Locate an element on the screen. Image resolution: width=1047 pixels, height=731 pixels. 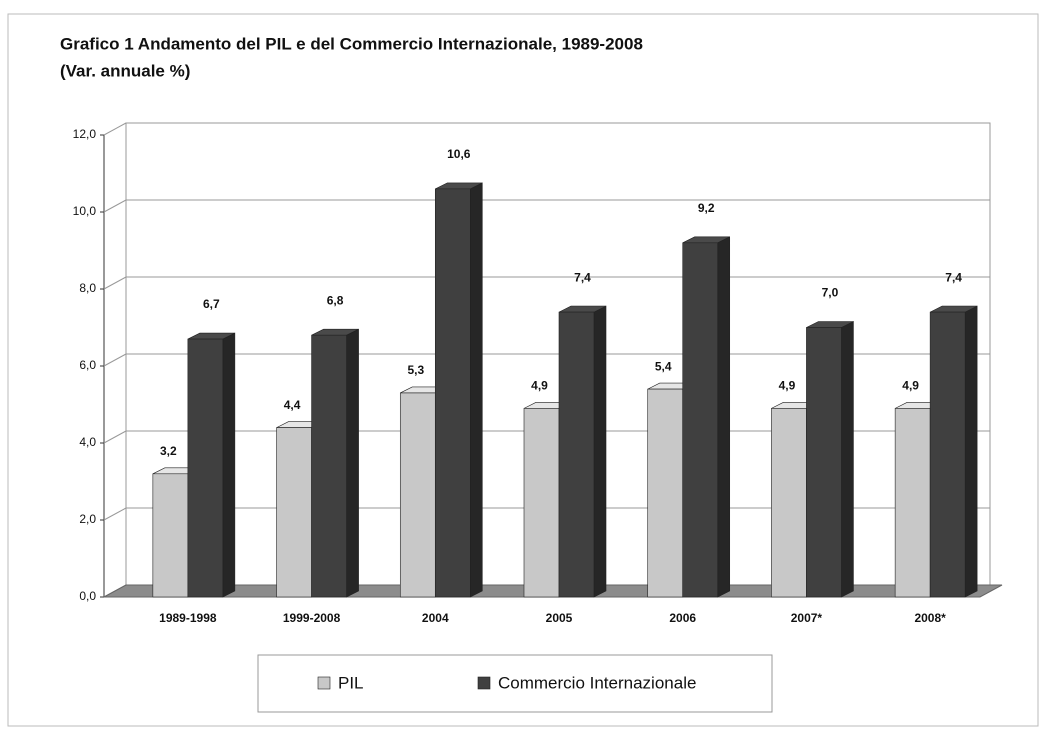
x-tick-label: 2004 is located at coordinates (435, 618).